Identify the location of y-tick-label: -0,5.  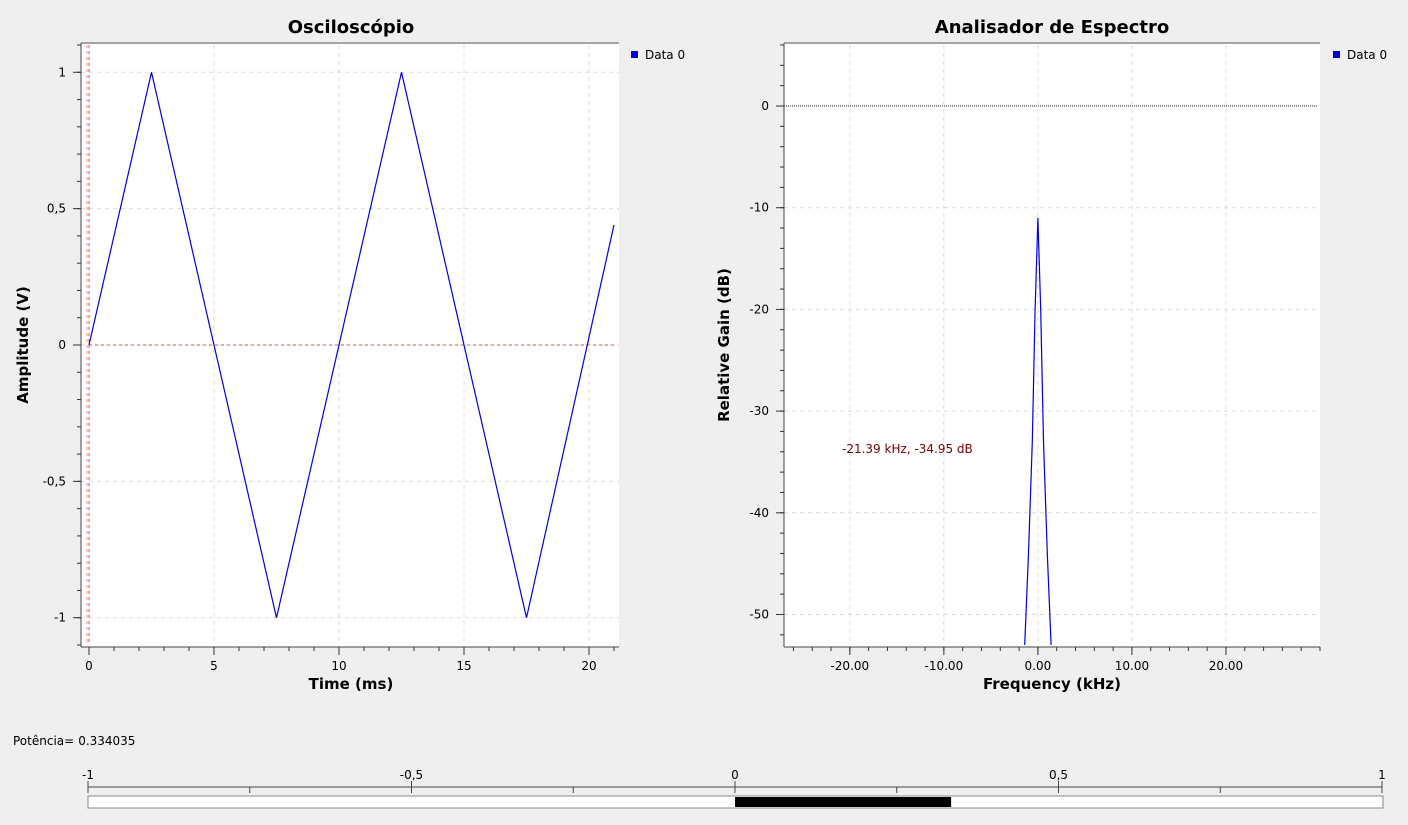
(54, 481).